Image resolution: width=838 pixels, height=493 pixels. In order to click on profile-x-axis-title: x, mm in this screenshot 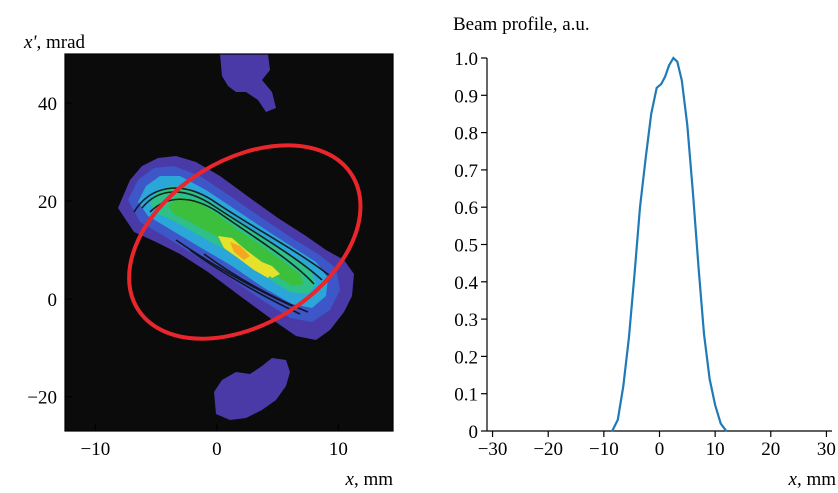, I will do `click(812, 479)`.